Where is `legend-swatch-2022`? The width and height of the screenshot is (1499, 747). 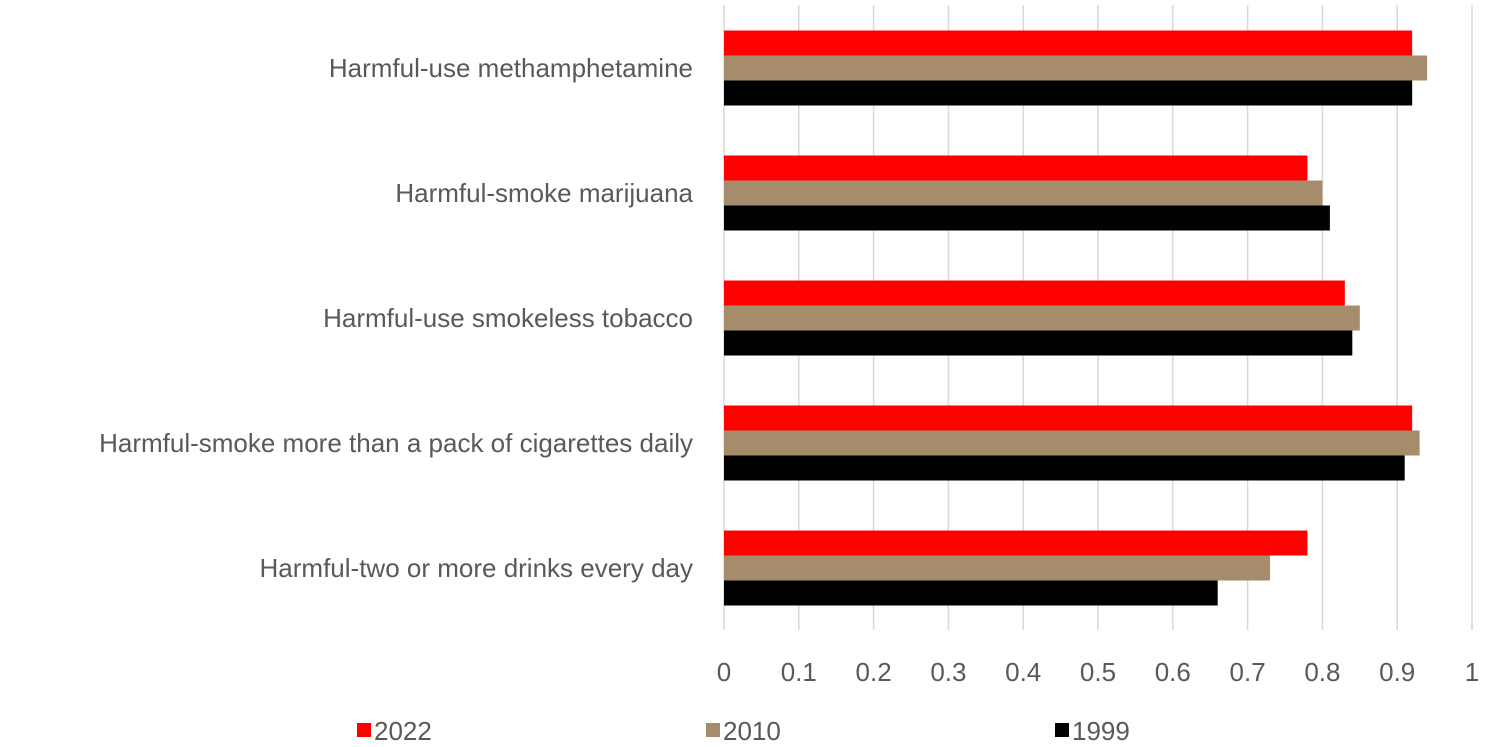
legend-swatch-2022 is located at coordinates (364, 730).